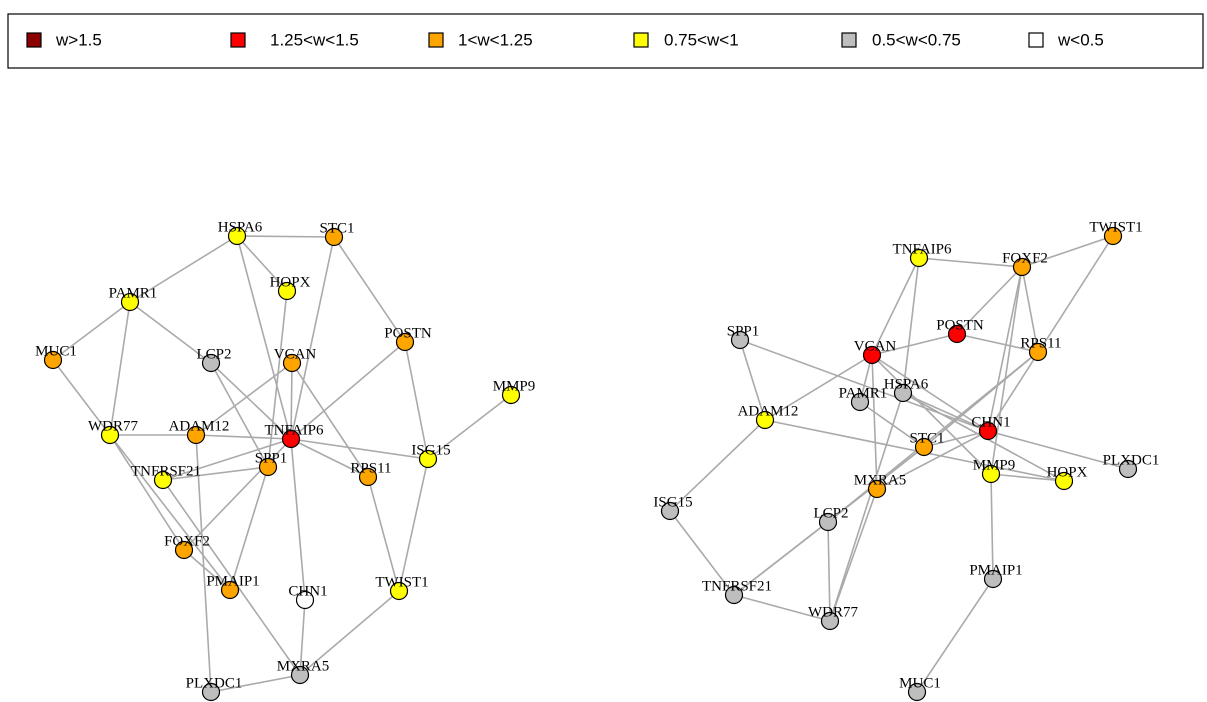 The image size is (1207, 702). What do you see at coordinates (701, 39) in the screenshot?
I see `legend-label: 0.75<w<1` at bounding box center [701, 39].